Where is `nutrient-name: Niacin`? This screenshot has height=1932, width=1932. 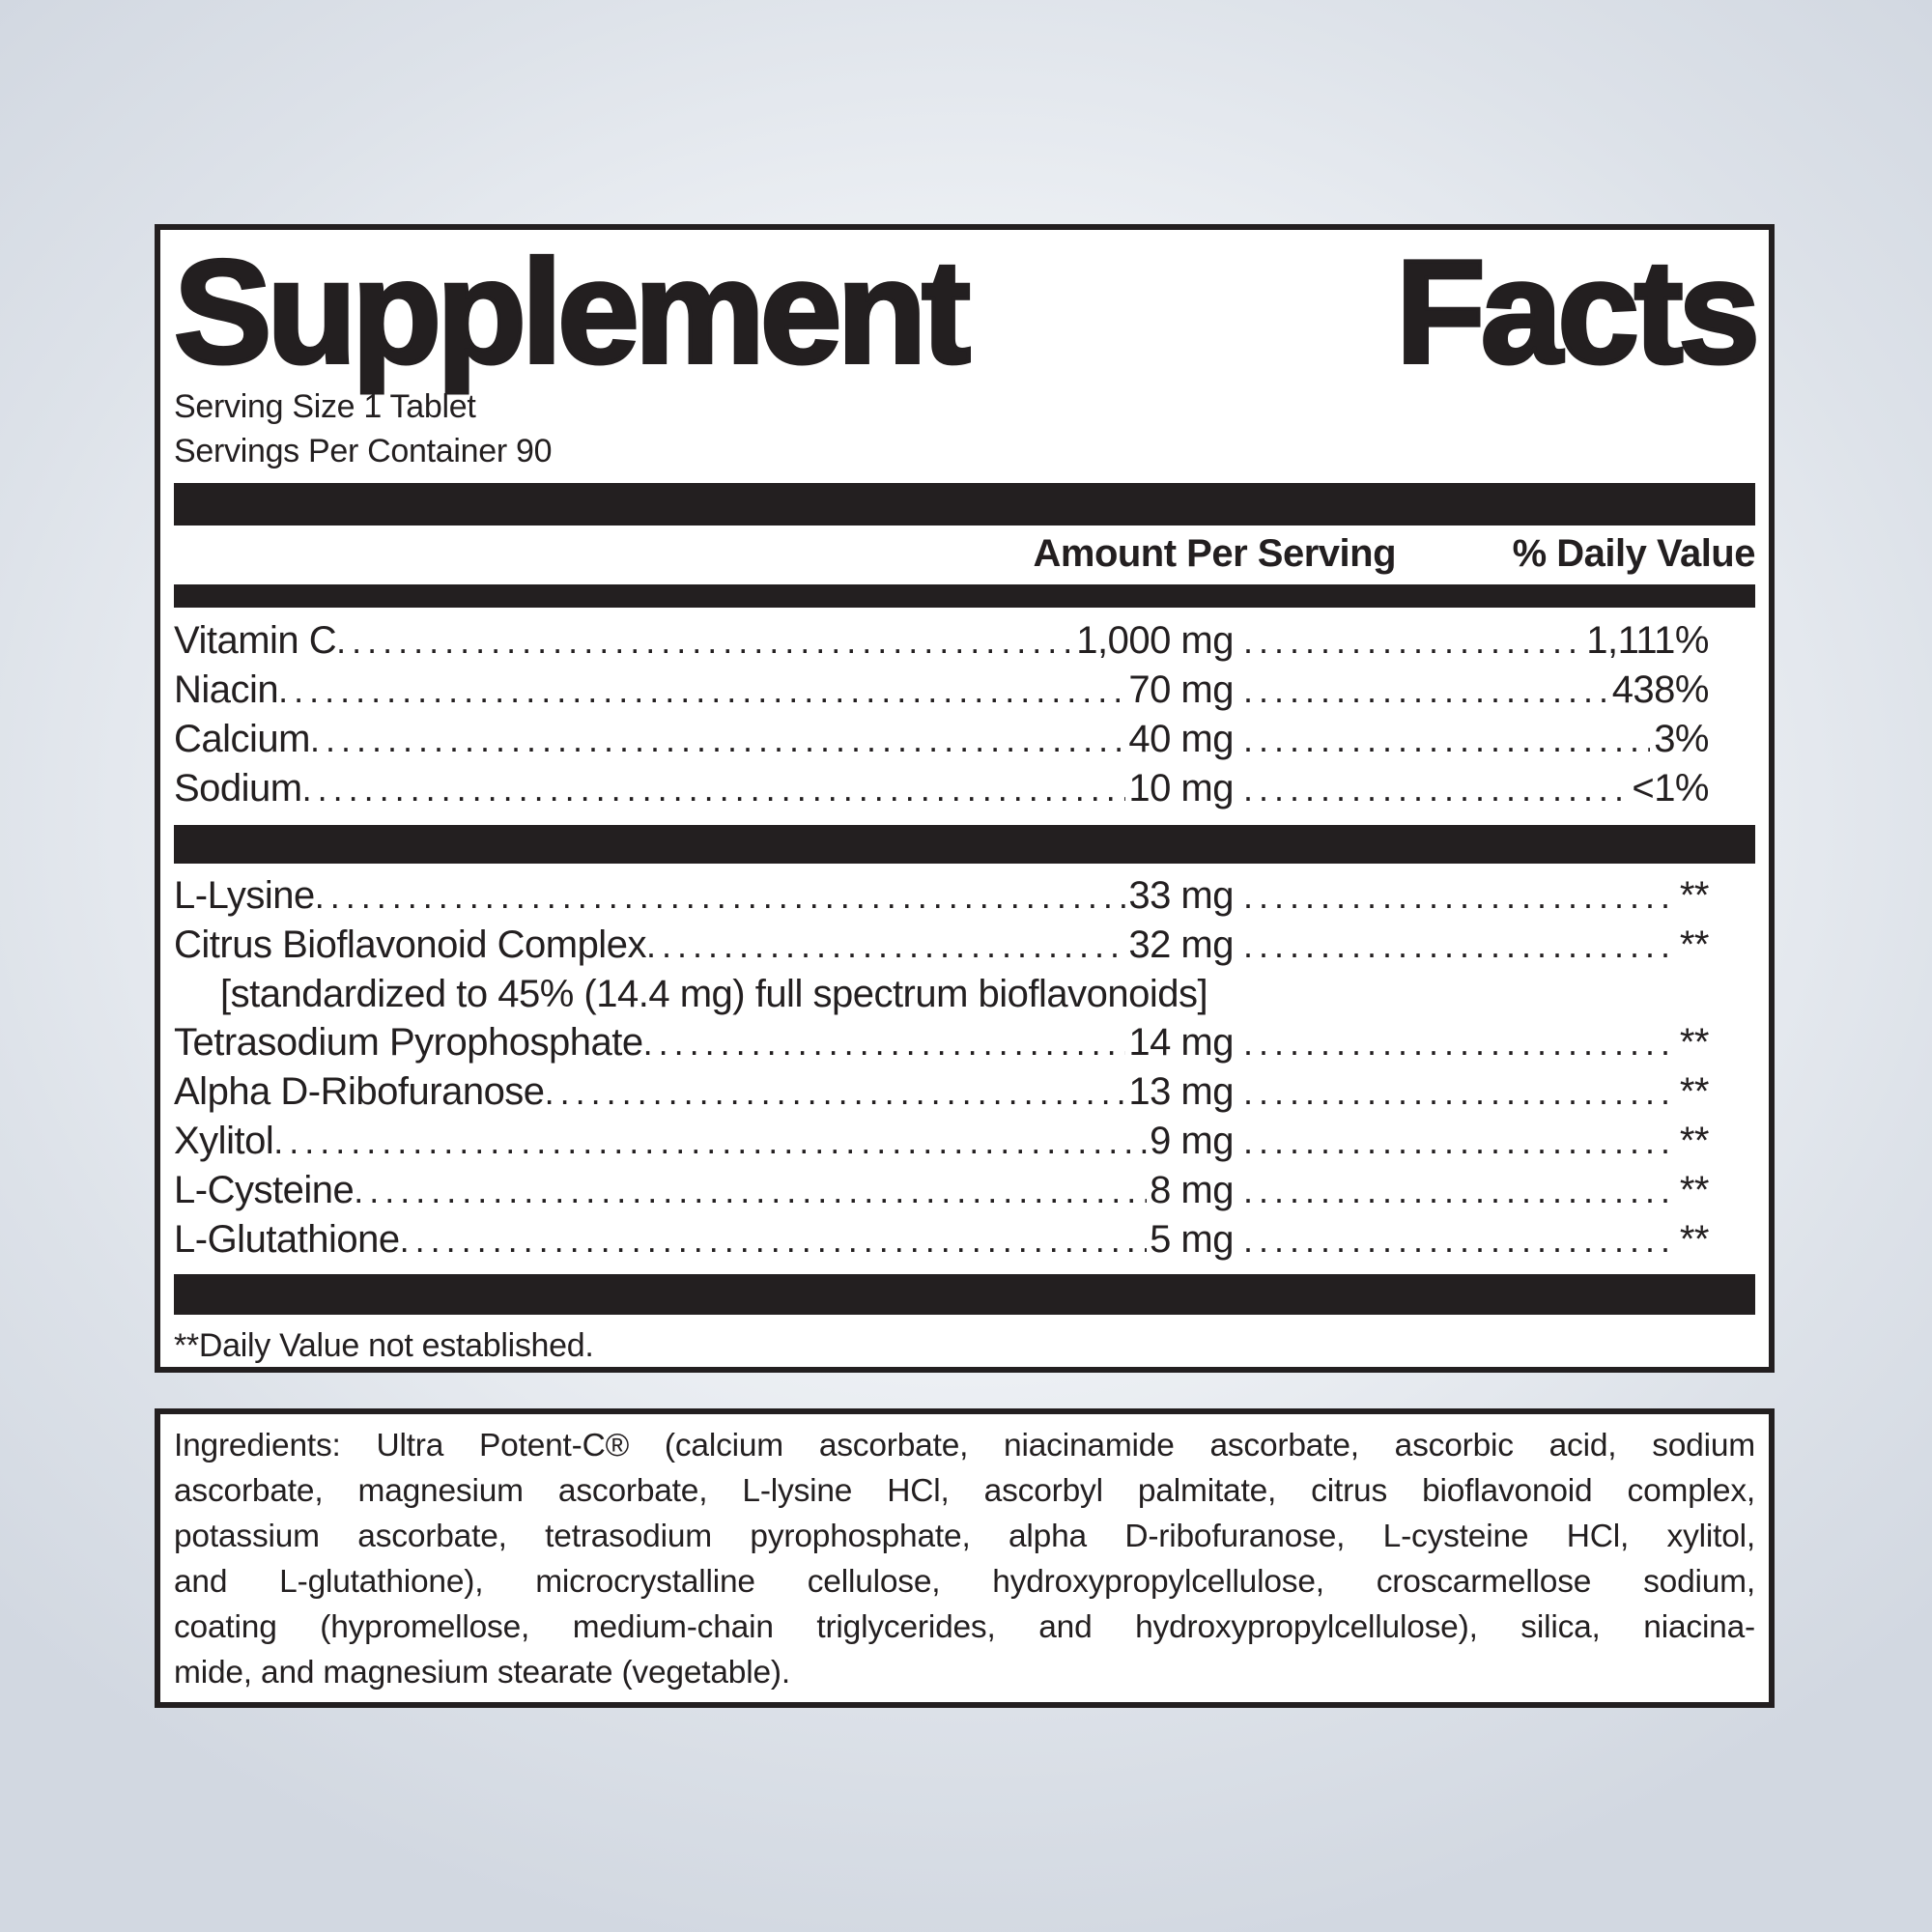 nutrient-name: Niacin is located at coordinates (226, 689).